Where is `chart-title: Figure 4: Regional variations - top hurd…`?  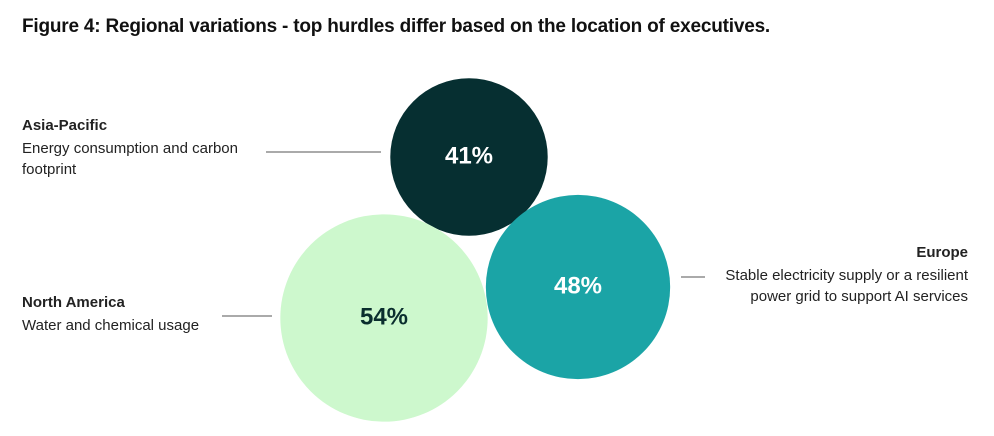 chart-title: Figure 4: Regional variations - top hurd… is located at coordinates (396, 26).